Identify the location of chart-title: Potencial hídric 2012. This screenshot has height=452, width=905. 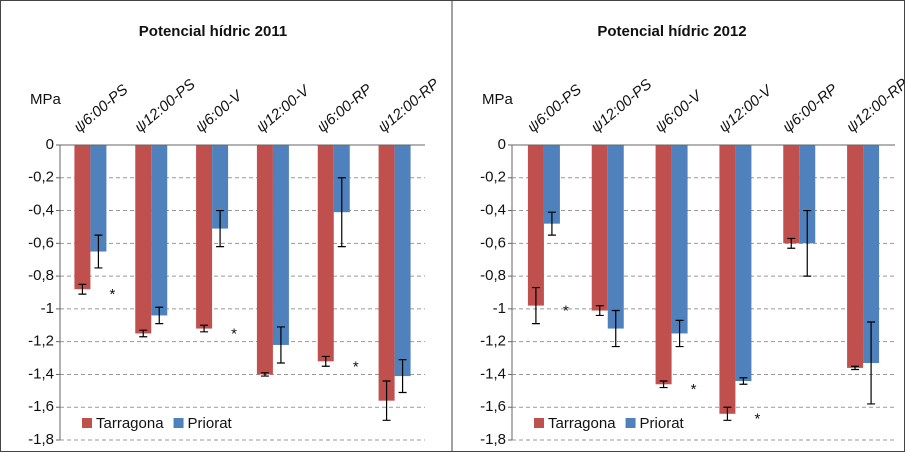
(671, 31).